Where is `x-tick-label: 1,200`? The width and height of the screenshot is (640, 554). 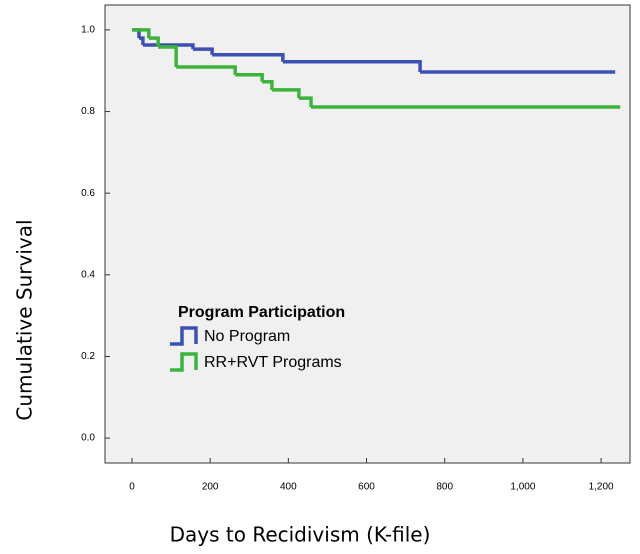 x-tick-label: 1,200 is located at coordinates (601, 487).